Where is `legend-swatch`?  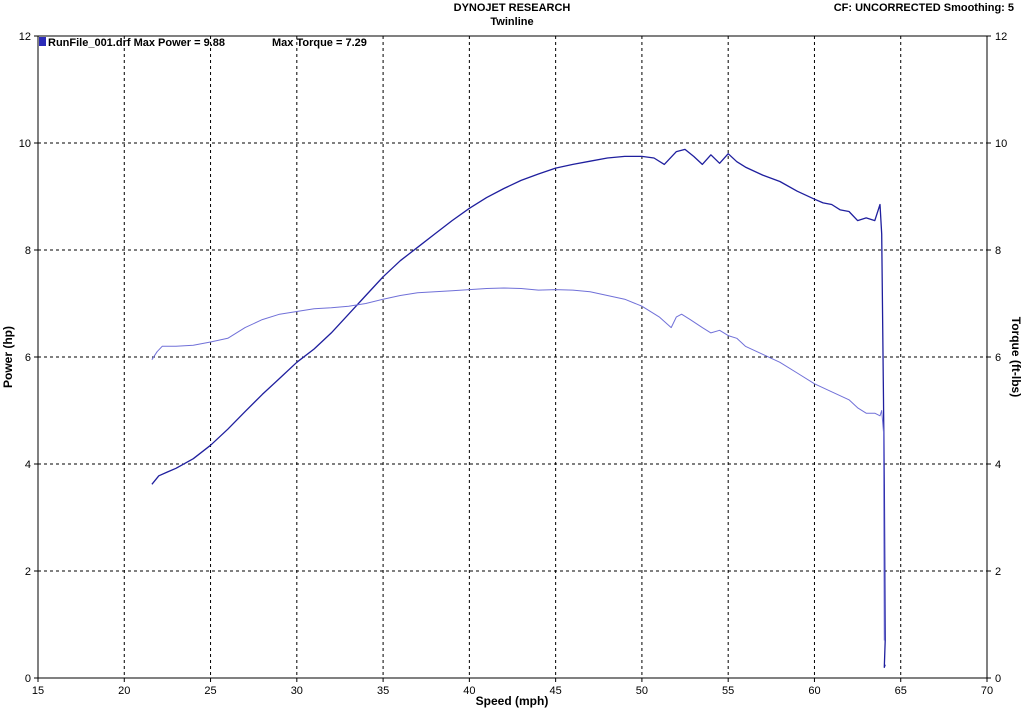 legend-swatch is located at coordinates (42, 41).